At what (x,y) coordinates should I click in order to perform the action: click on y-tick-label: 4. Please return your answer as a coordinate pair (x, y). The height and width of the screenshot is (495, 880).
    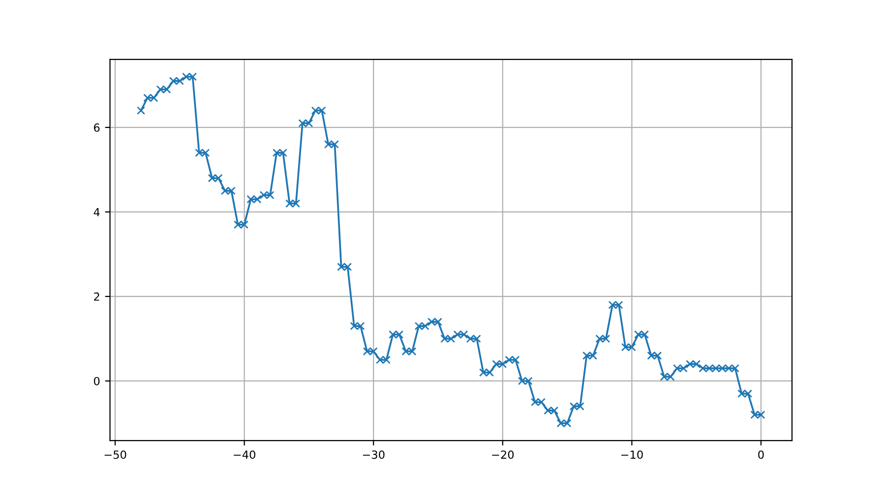
    Looking at the image, I should click on (97, 212).